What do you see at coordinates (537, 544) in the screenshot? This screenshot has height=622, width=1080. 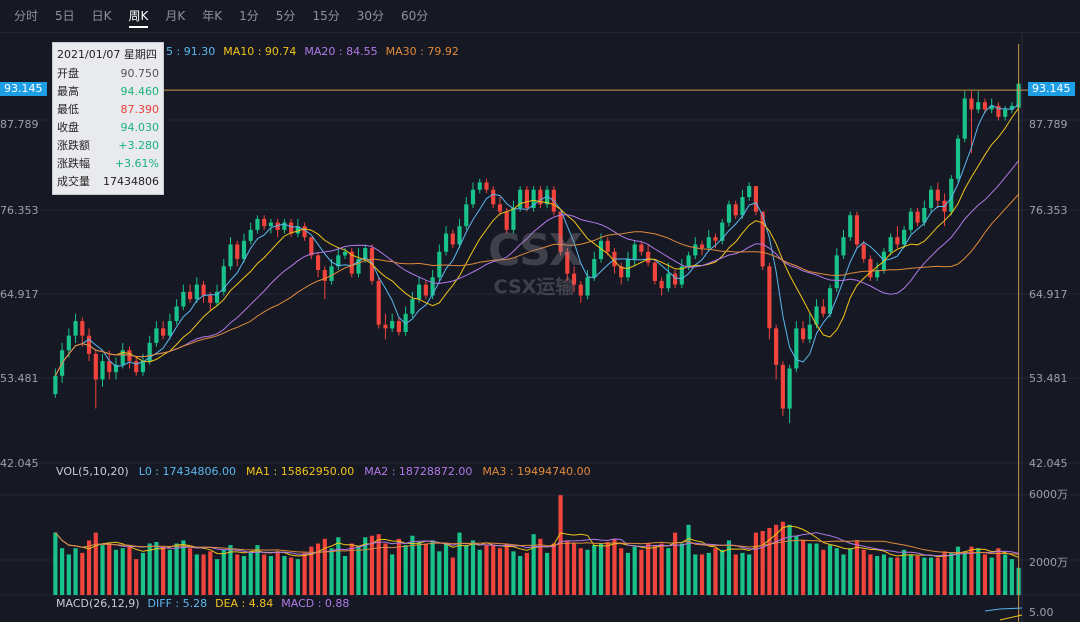 I see `volume-ma10-line` at bounding box center [537, 544].